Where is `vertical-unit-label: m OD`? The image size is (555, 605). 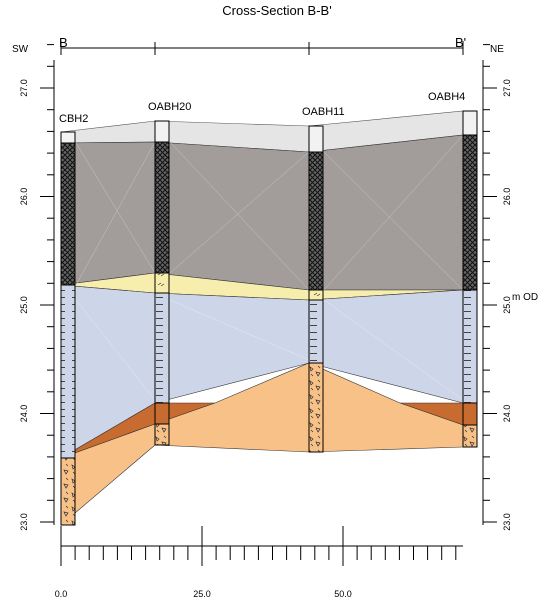 vertical-unit-label: m OD is located at coordinates (525, 297).